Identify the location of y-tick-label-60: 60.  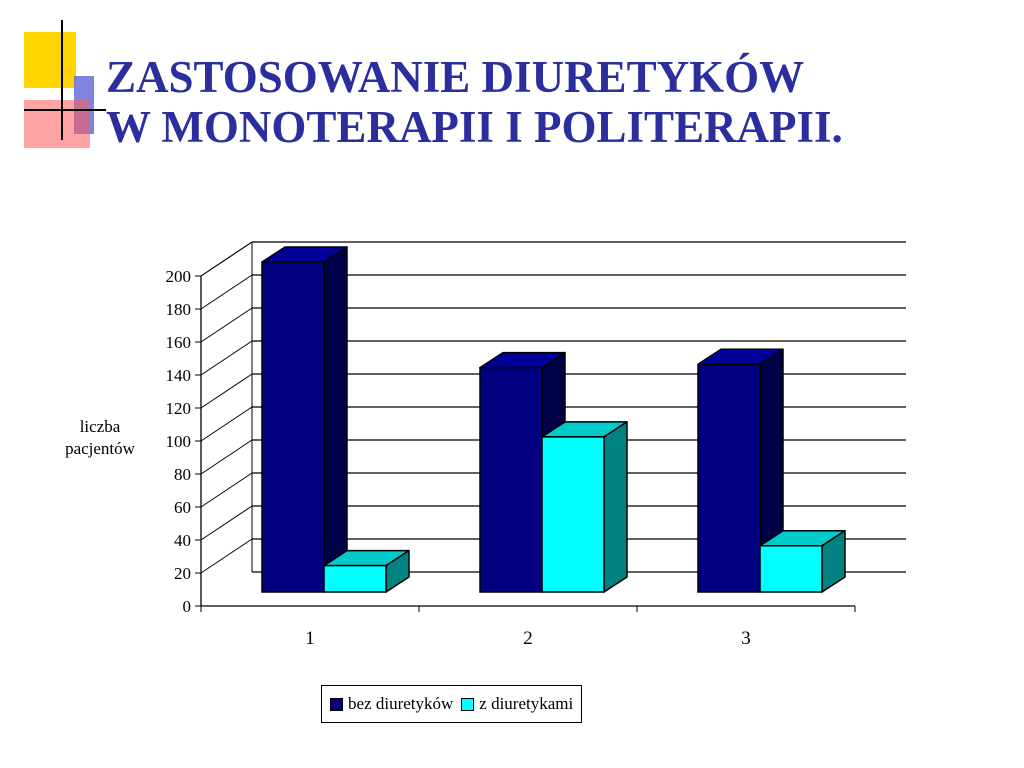
(182, 507).